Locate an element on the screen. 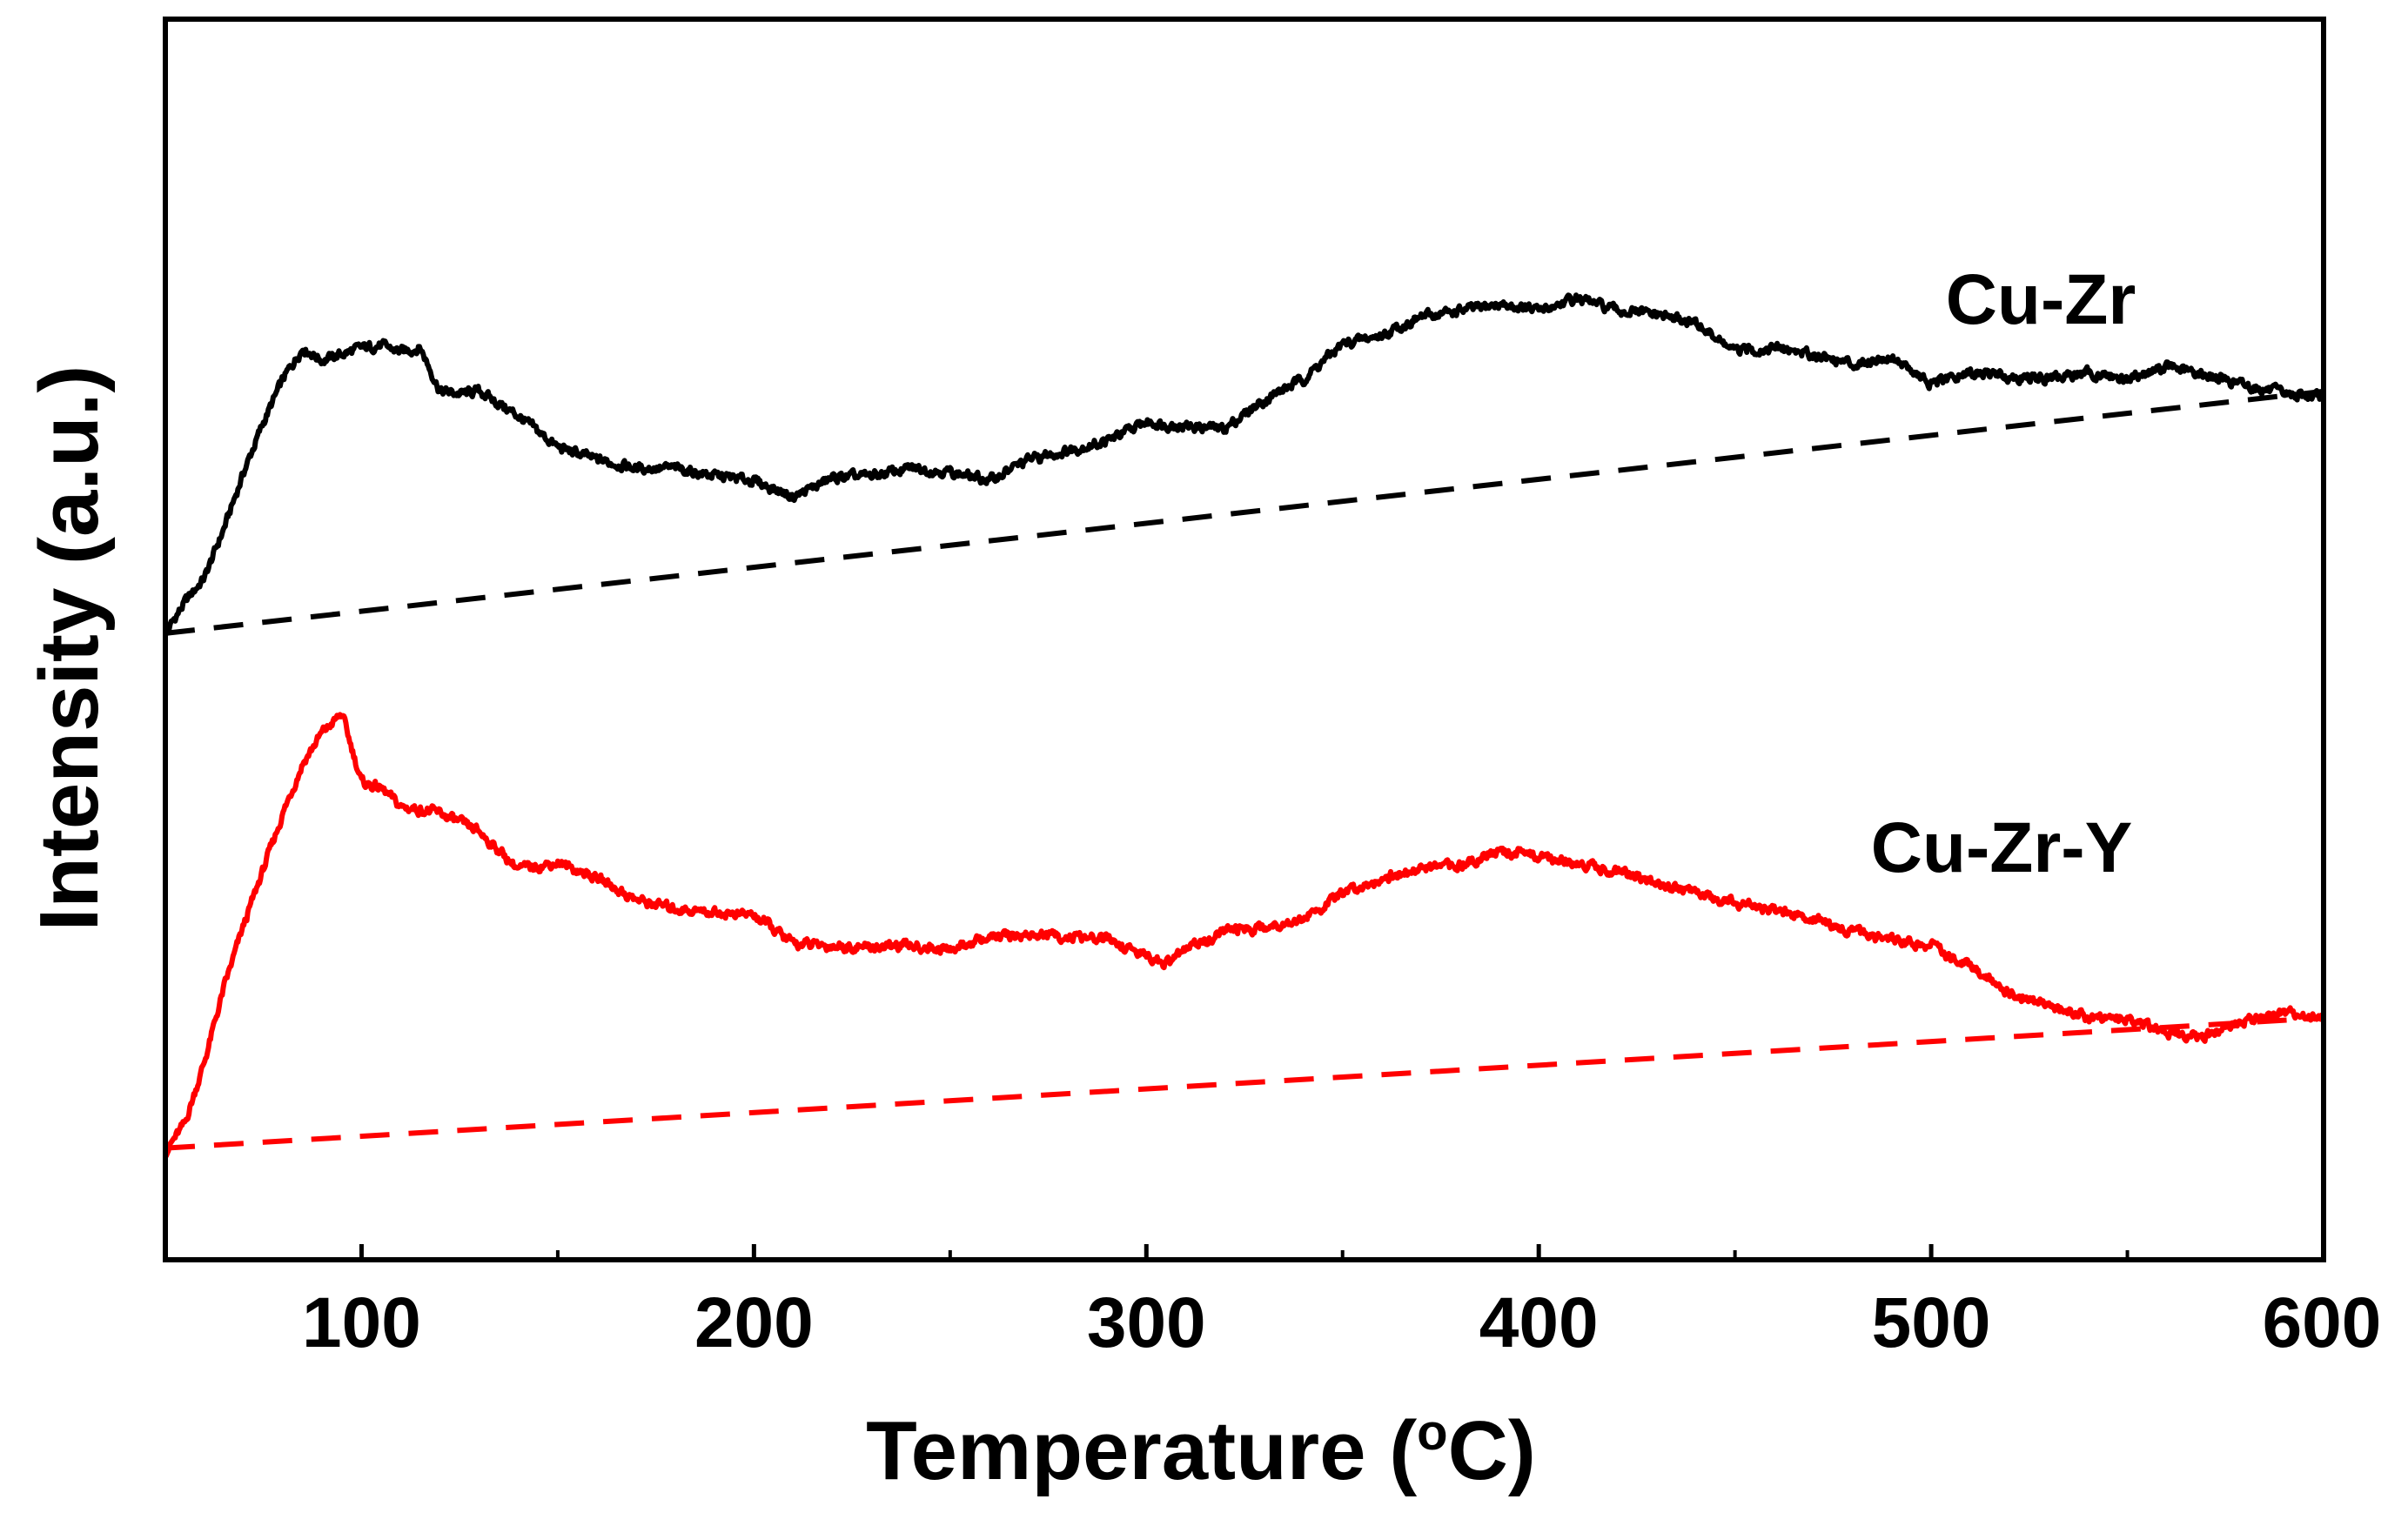  x-tick-label-300: 300 is located at coordinates (1146, 1322).